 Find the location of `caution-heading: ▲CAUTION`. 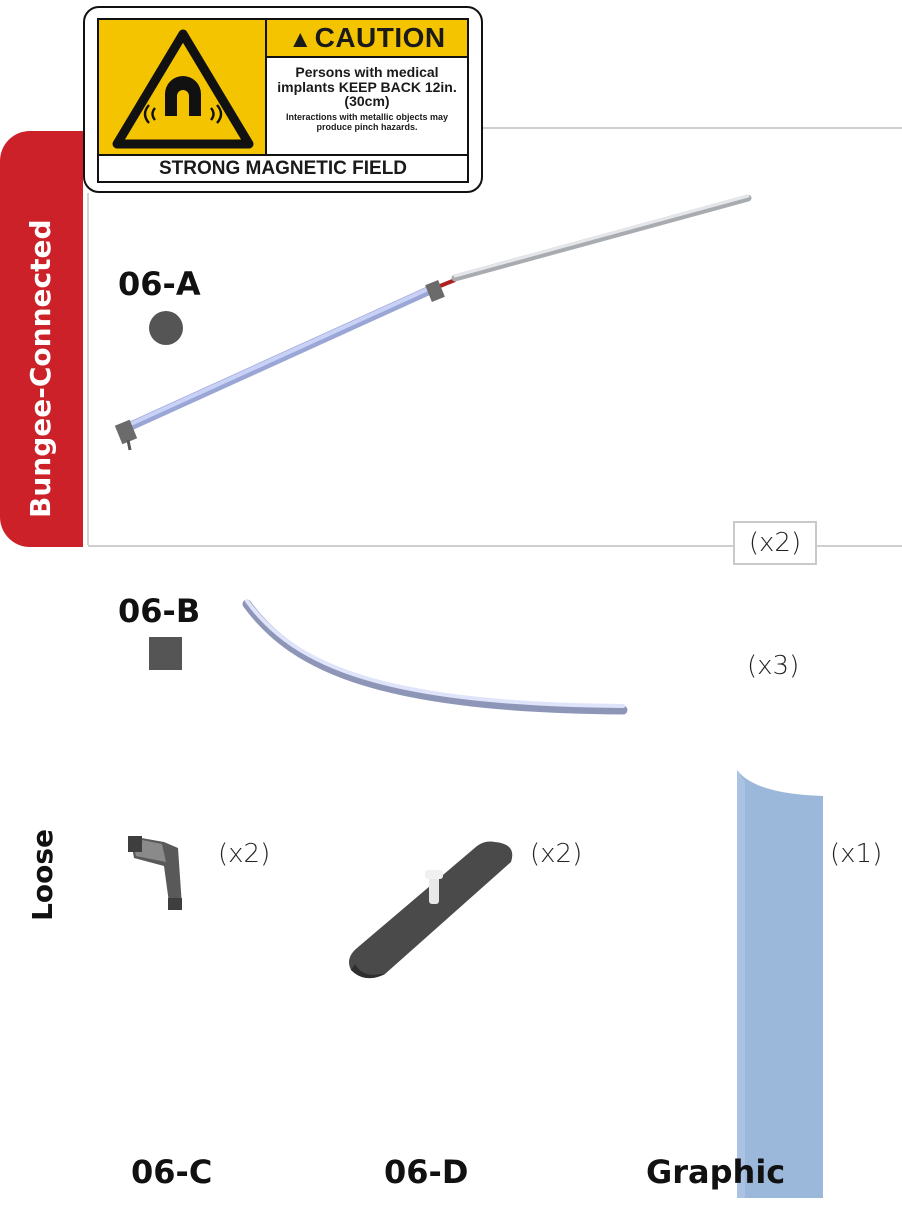

caution-heading: ▲CAUTION is located at coordinates (367, 39).